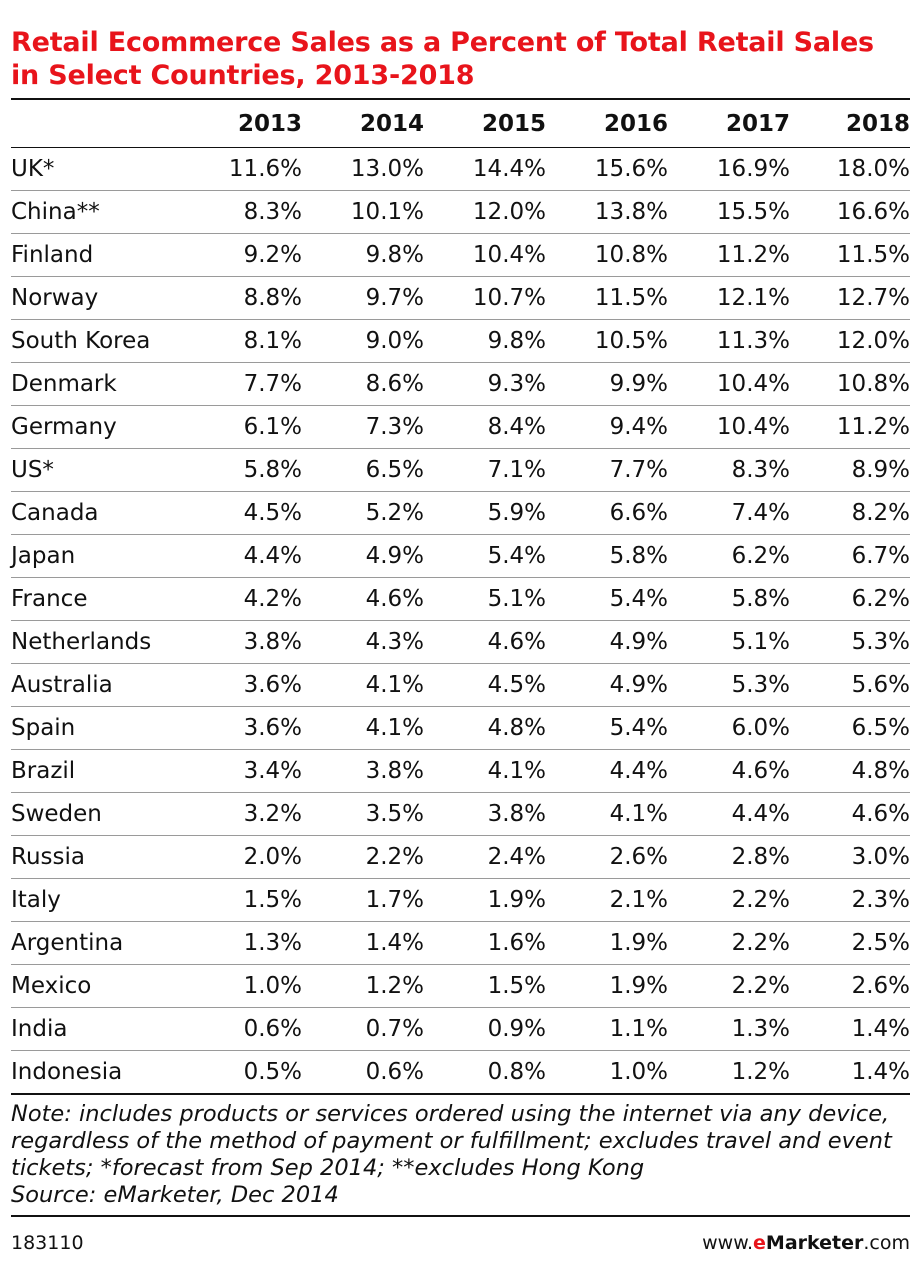 The image size is (922, 1269). Describe the element at coordinates (607, 212) in the screenshot. I see `row-value: 13.8%` at that location.